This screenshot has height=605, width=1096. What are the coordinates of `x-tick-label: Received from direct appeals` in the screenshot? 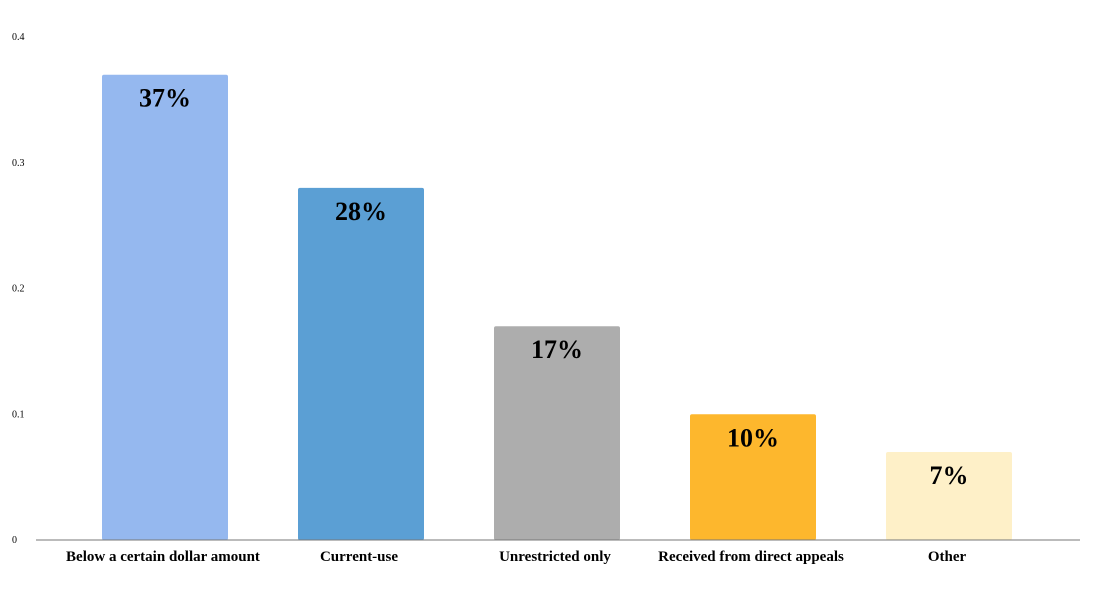 It's located at (751, 557).